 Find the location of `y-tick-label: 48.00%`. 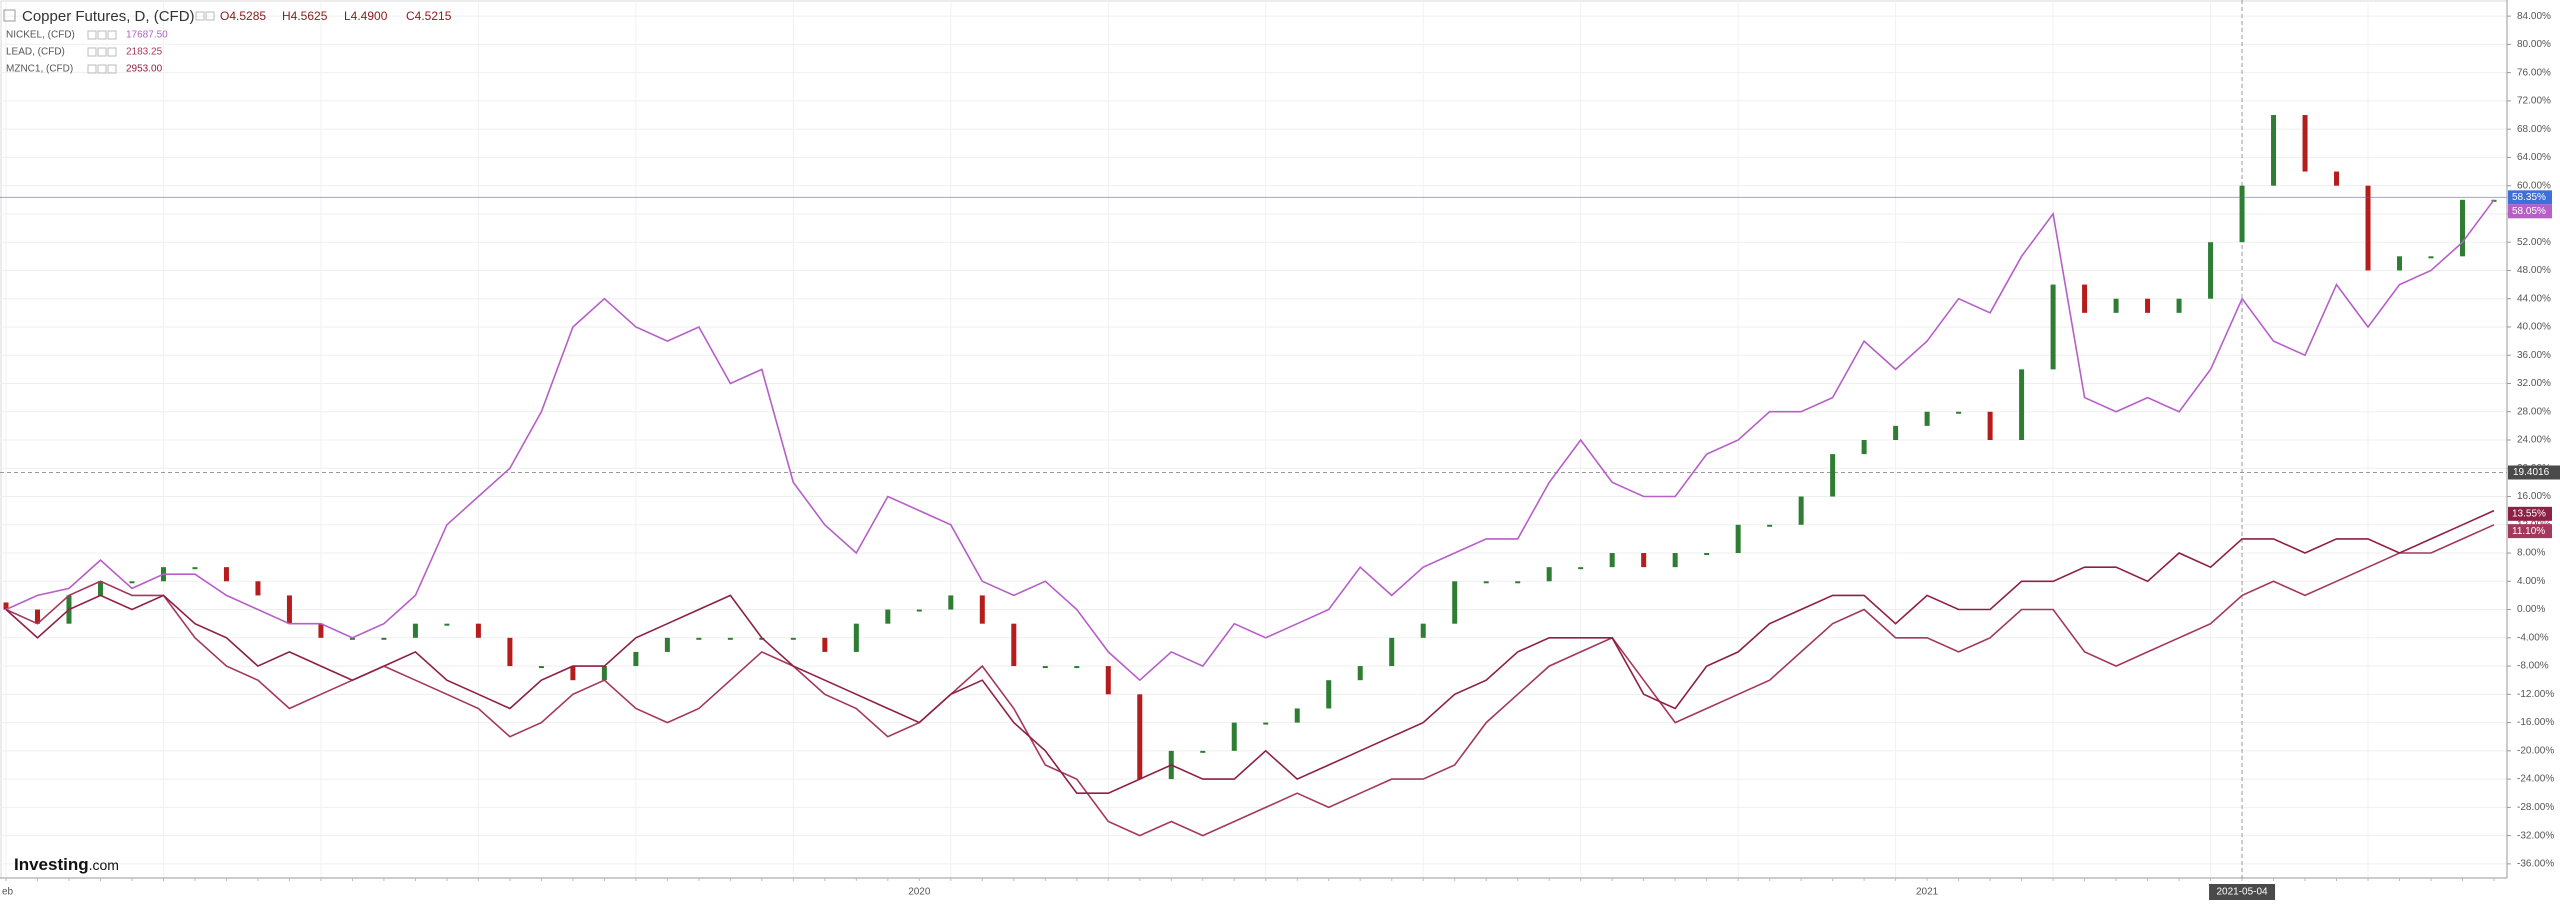

y-tick-label: 48.00% is located at coordinates (2534, 270).